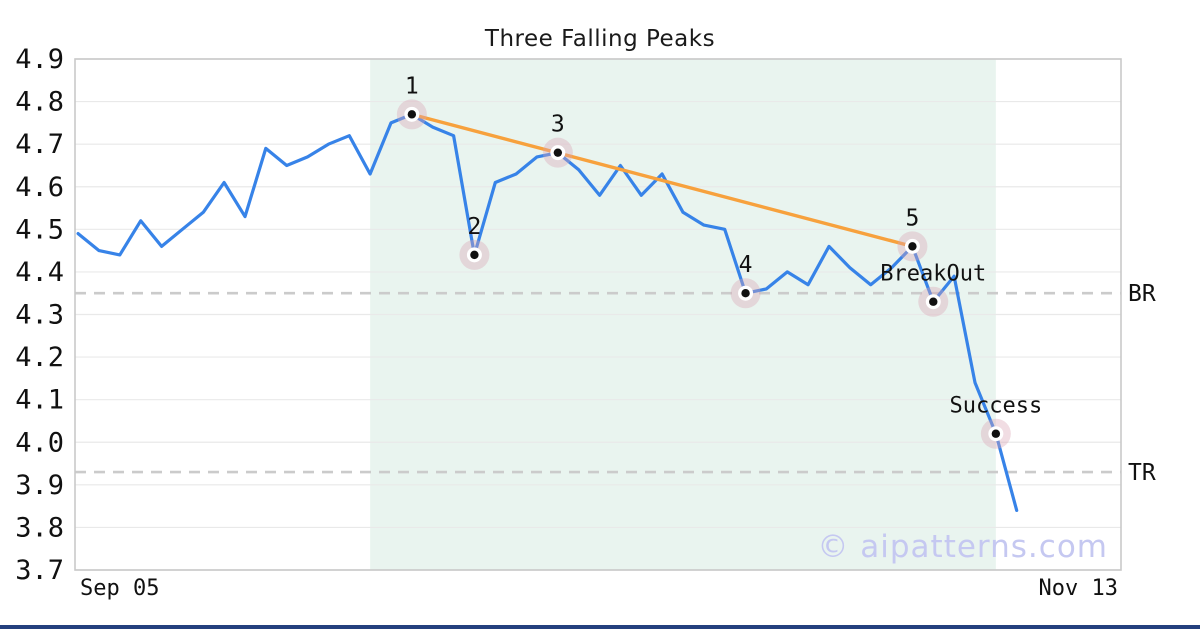 This screenshot has height=630, width=1200. What do you see at coordinates (39, 229) in the screenshot?
I see `y-tick-label: 4.5` at bounding box center [39, 229].